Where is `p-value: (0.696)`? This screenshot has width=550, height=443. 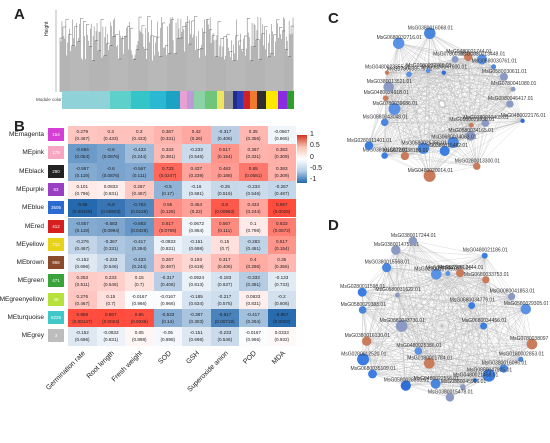
p-value: (0.696) is located at coordinates (82, 340).